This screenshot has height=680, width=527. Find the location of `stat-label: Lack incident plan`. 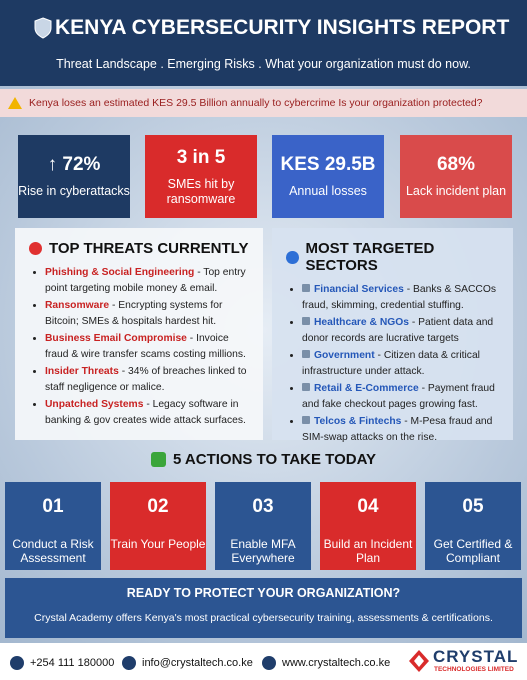

stat-label: Lack incident plan is located at coordinates (456, 191).